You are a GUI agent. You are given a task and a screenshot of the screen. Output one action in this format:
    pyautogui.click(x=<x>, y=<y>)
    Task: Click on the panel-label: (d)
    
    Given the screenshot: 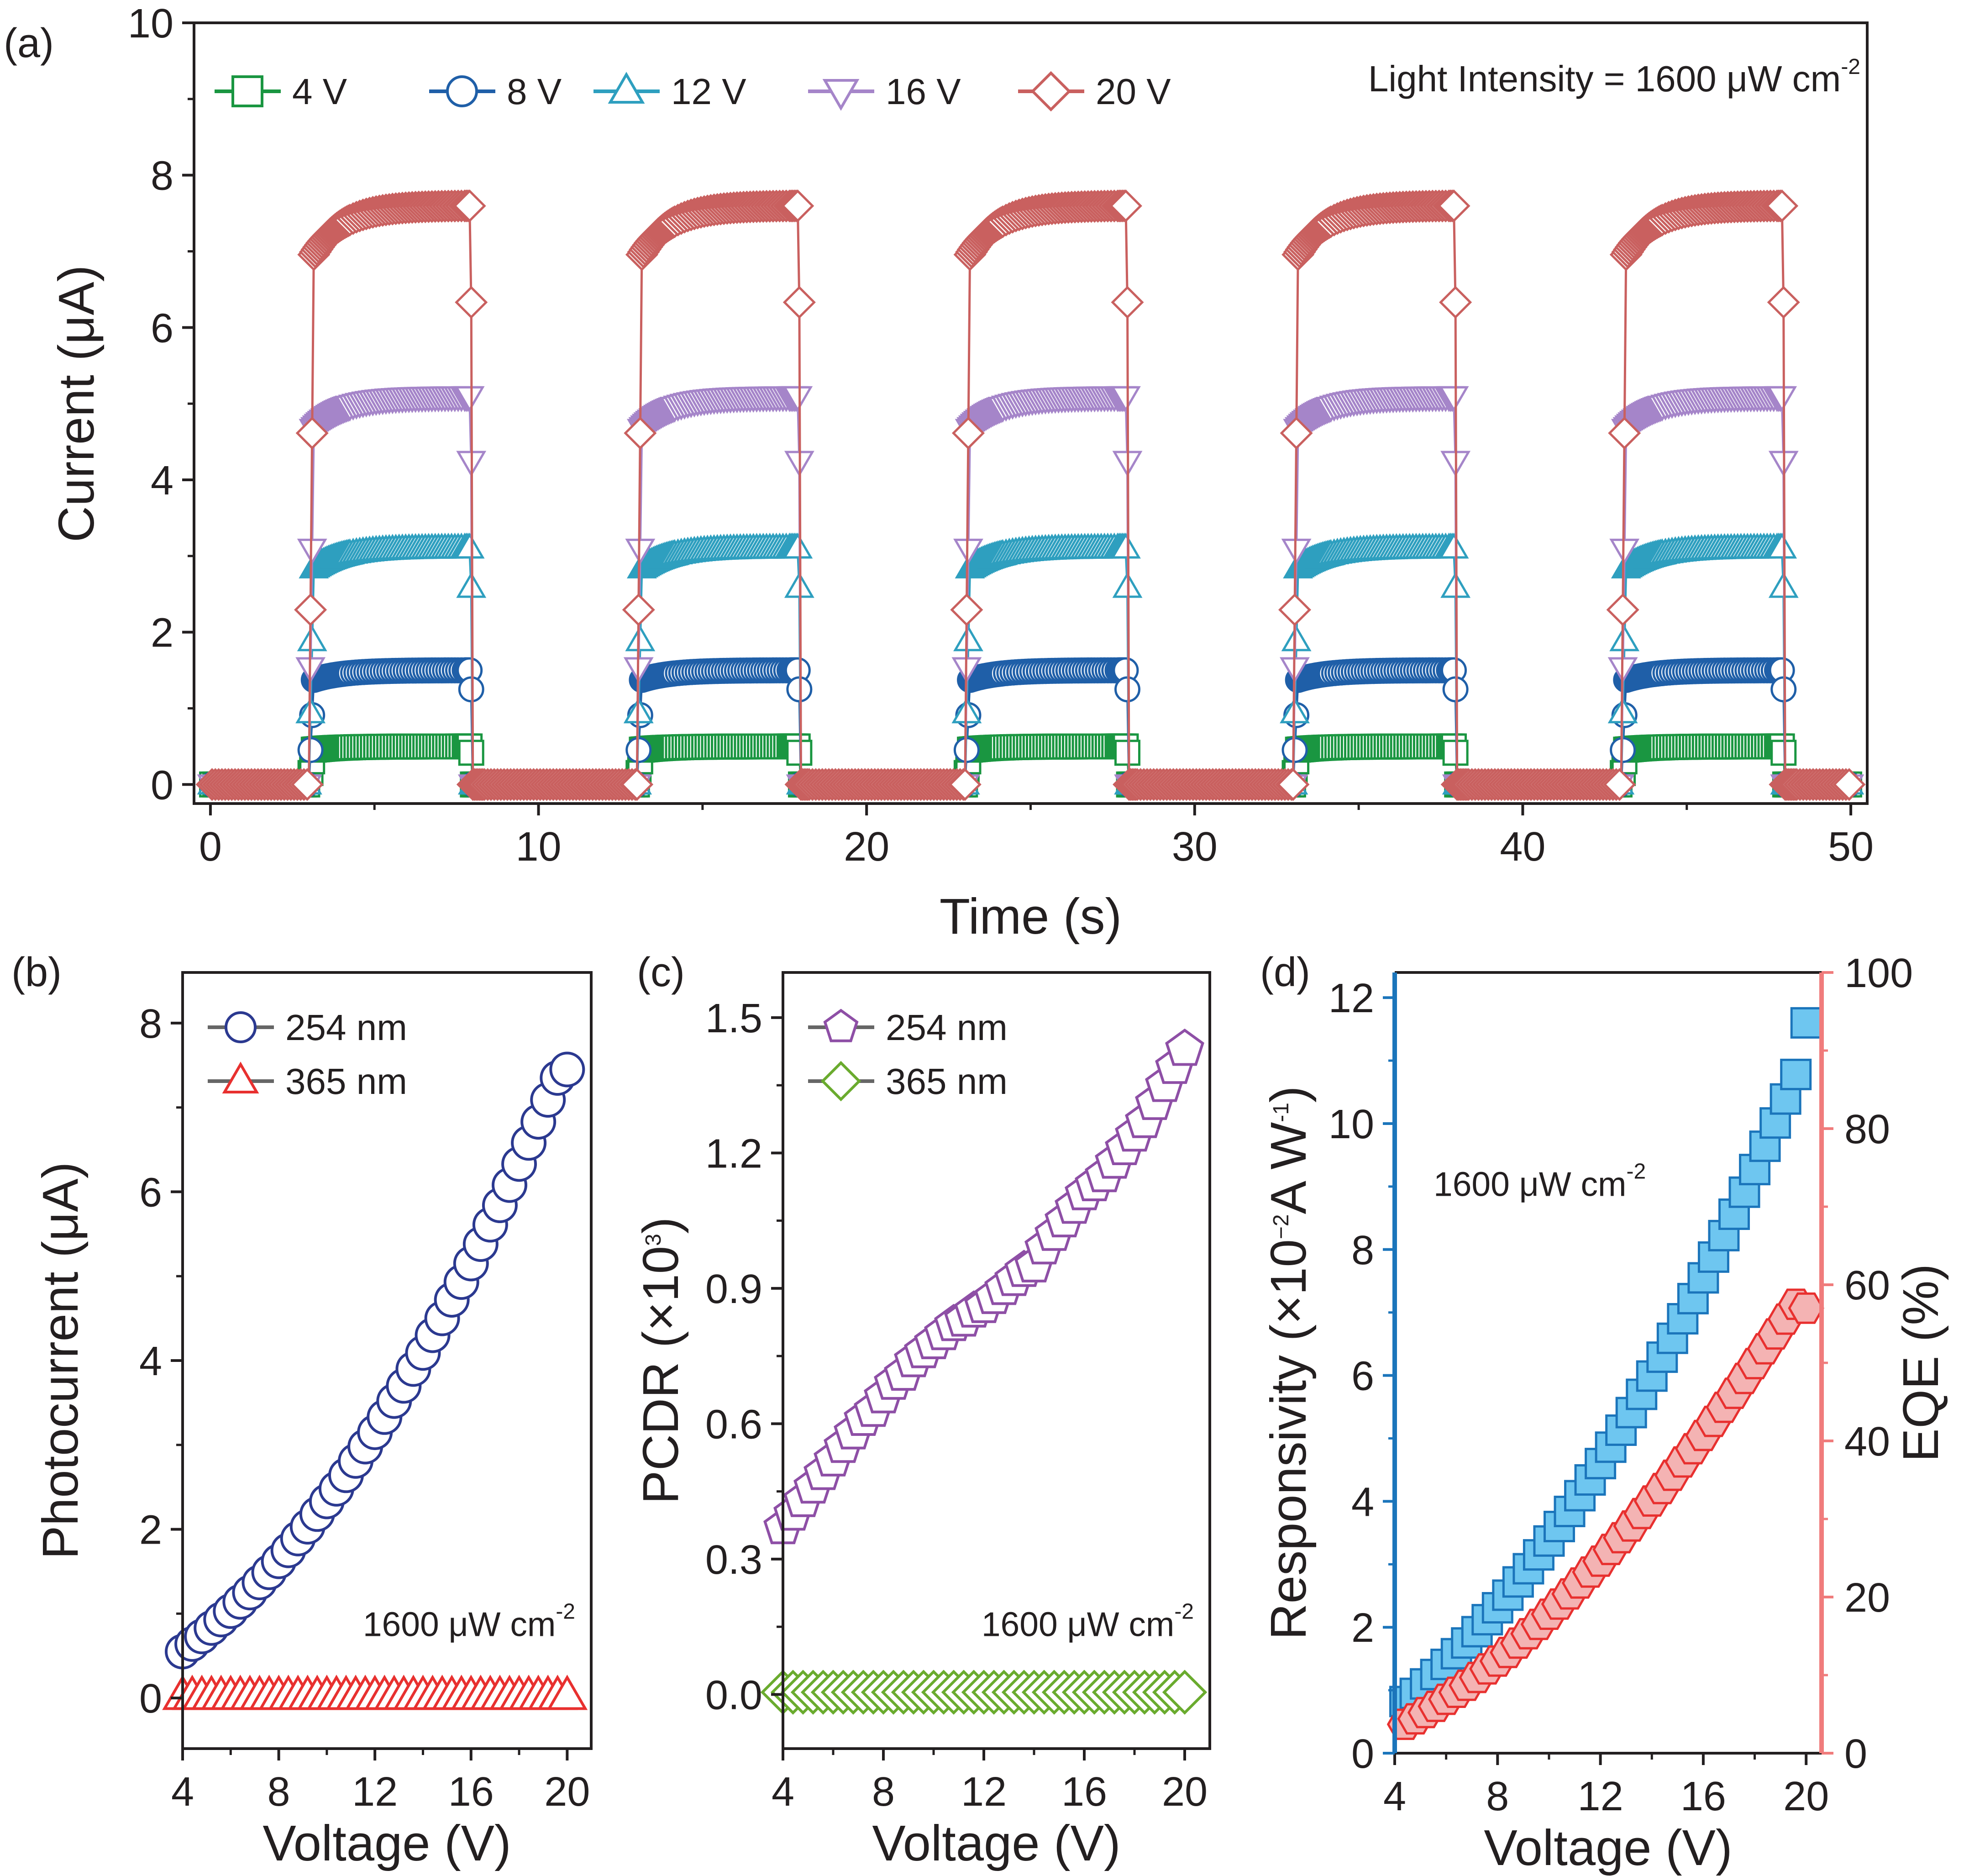 What is the action you would take?
    pyautogui.click(x=1285, y=972)
    